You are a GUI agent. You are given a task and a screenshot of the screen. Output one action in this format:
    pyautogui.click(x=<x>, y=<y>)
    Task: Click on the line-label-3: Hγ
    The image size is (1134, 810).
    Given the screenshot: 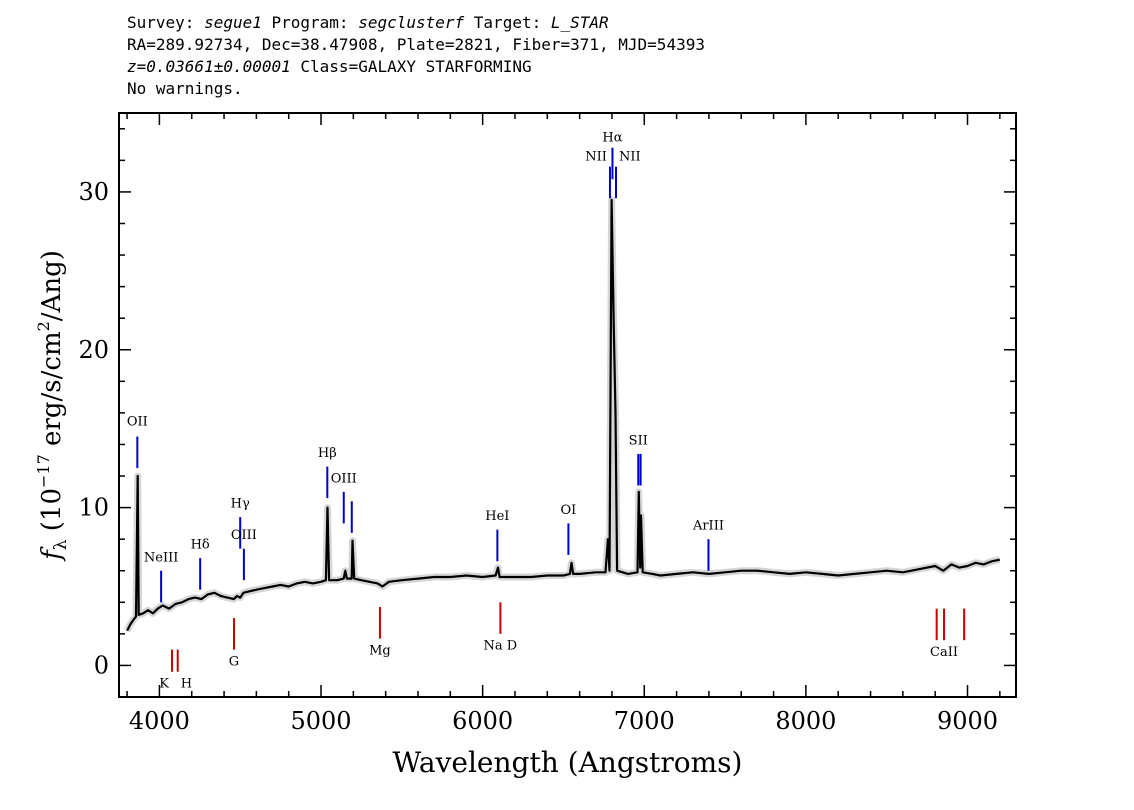 What is the action you would take?
    pyautogui.click(x=240, y=504)
    